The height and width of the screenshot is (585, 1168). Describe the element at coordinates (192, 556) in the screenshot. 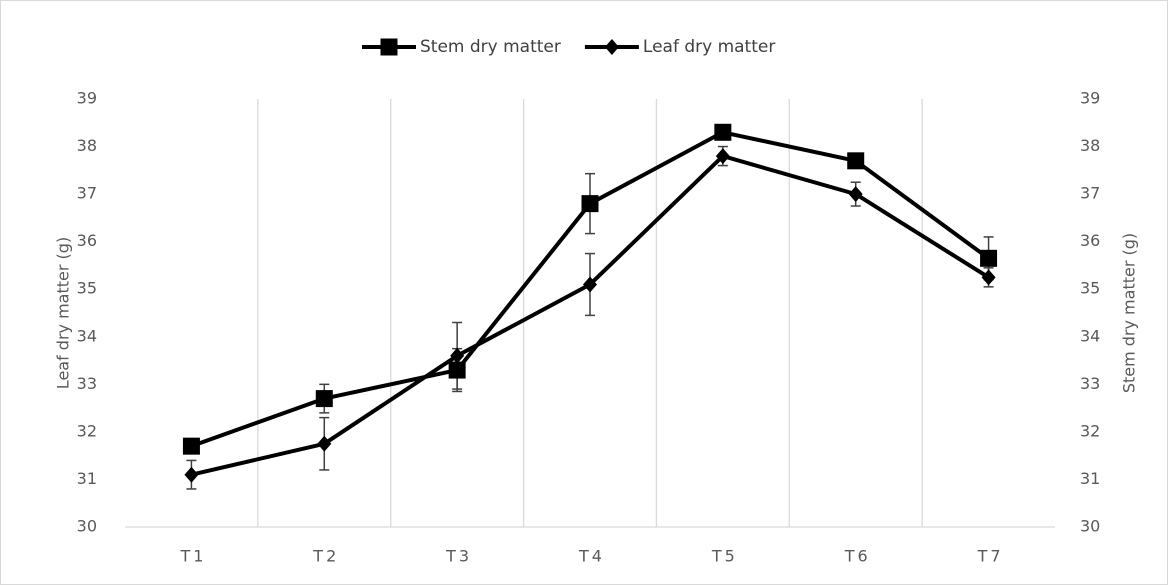

I see `x-tick-label: T1` at that location.